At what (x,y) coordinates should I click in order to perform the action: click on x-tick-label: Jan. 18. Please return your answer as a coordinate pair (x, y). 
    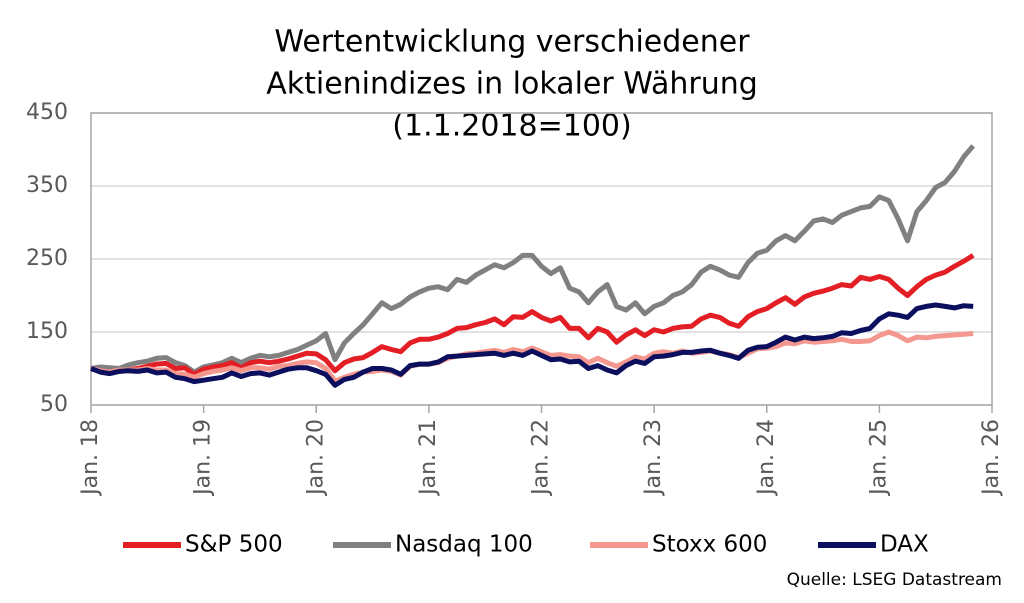
    Looking at the image, I should click on (90, 458).